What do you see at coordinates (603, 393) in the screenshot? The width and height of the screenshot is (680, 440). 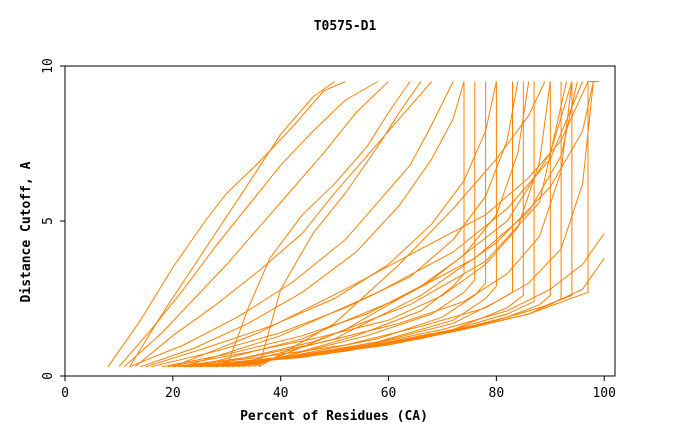 I see `x-tick-label-100: 100` at bounding box center [603, 393].